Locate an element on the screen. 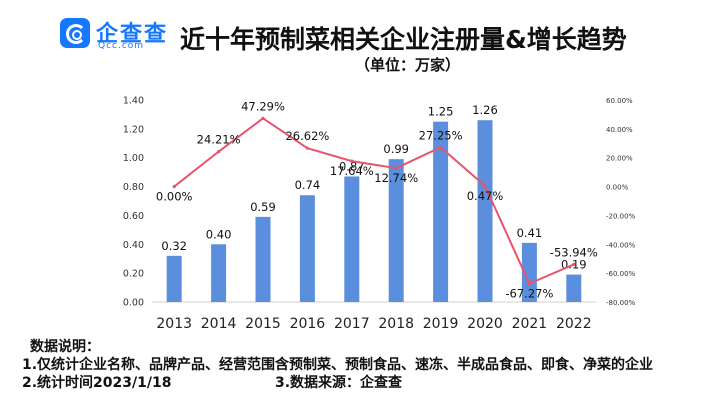 Image resolution: width=720 pixels, height=412 pixels. y-left-tick-label: 0.80 is located at coordinates (133, 187).